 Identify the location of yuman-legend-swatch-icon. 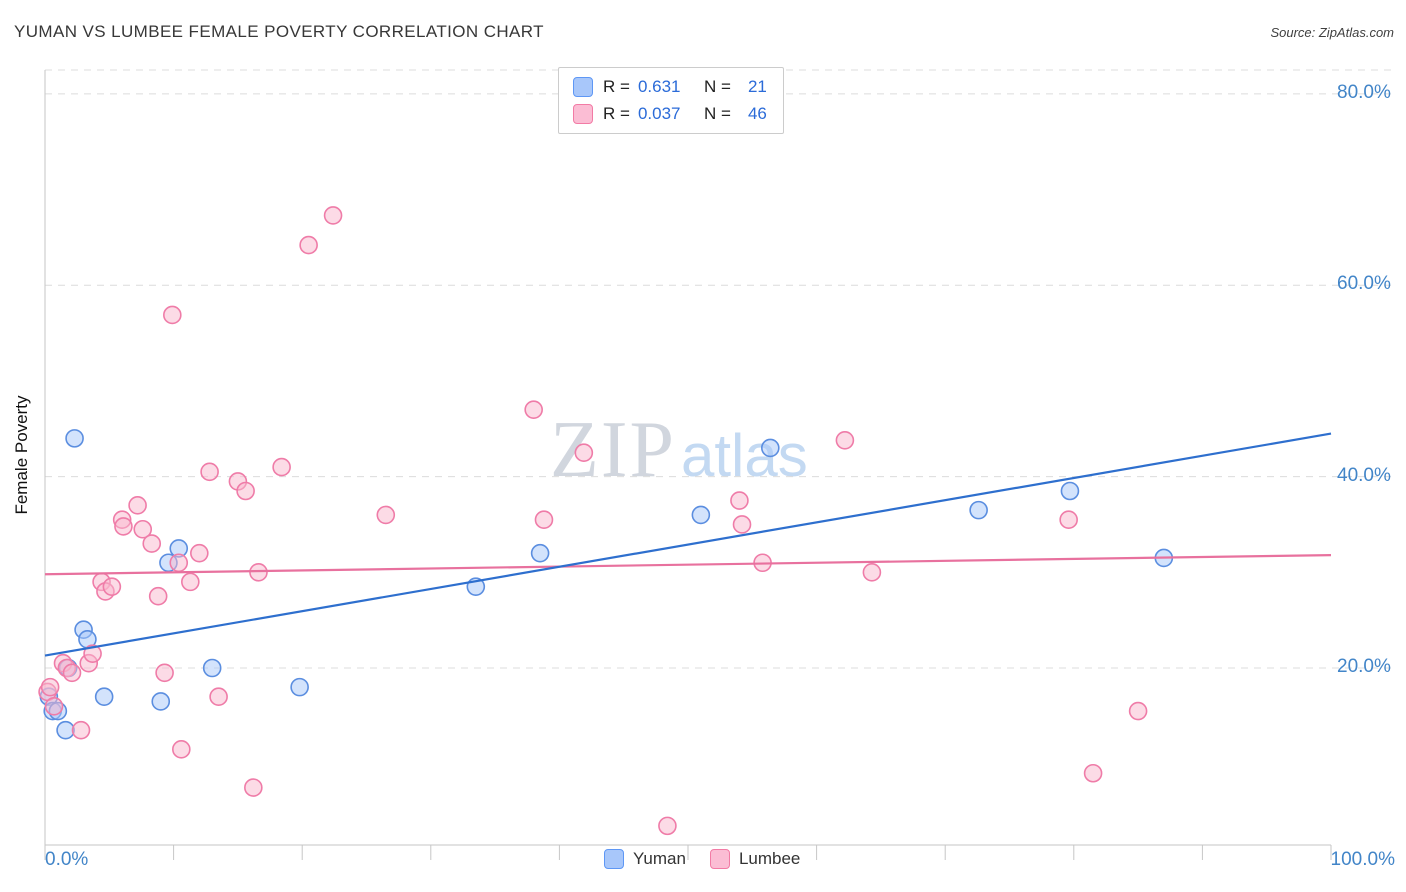
(614, 859).